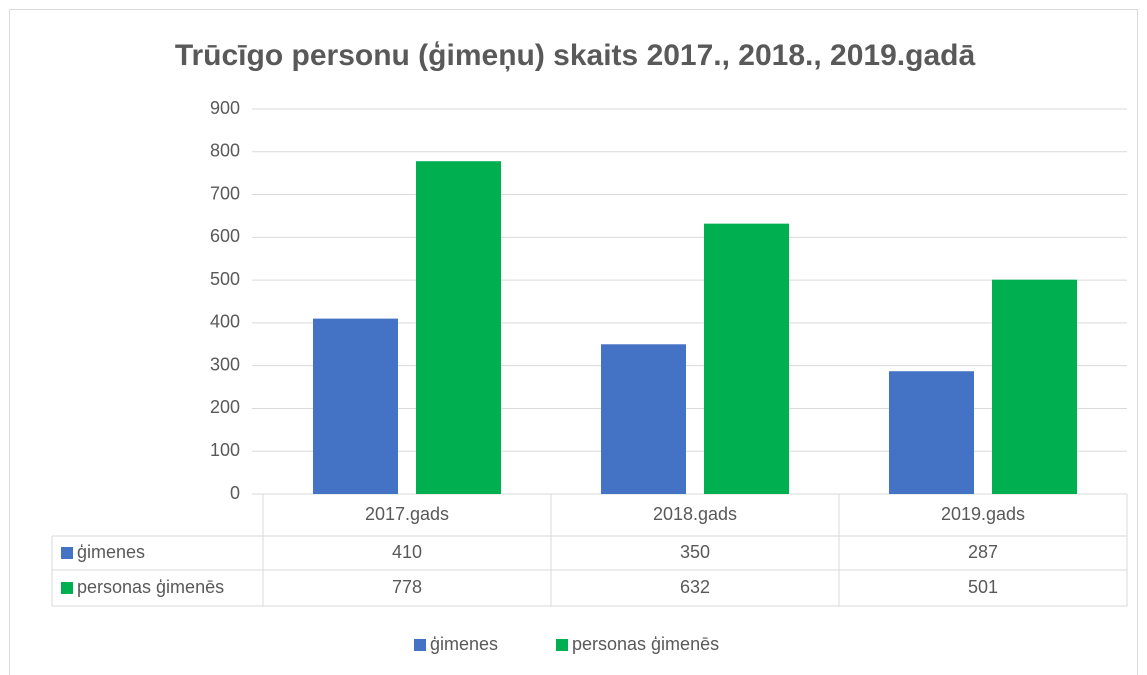 This screenshot has height=675, width=1147. Describe the element at coordinates (225, 193) in the screenshot. I see `y-tick-label: 700` at that location.